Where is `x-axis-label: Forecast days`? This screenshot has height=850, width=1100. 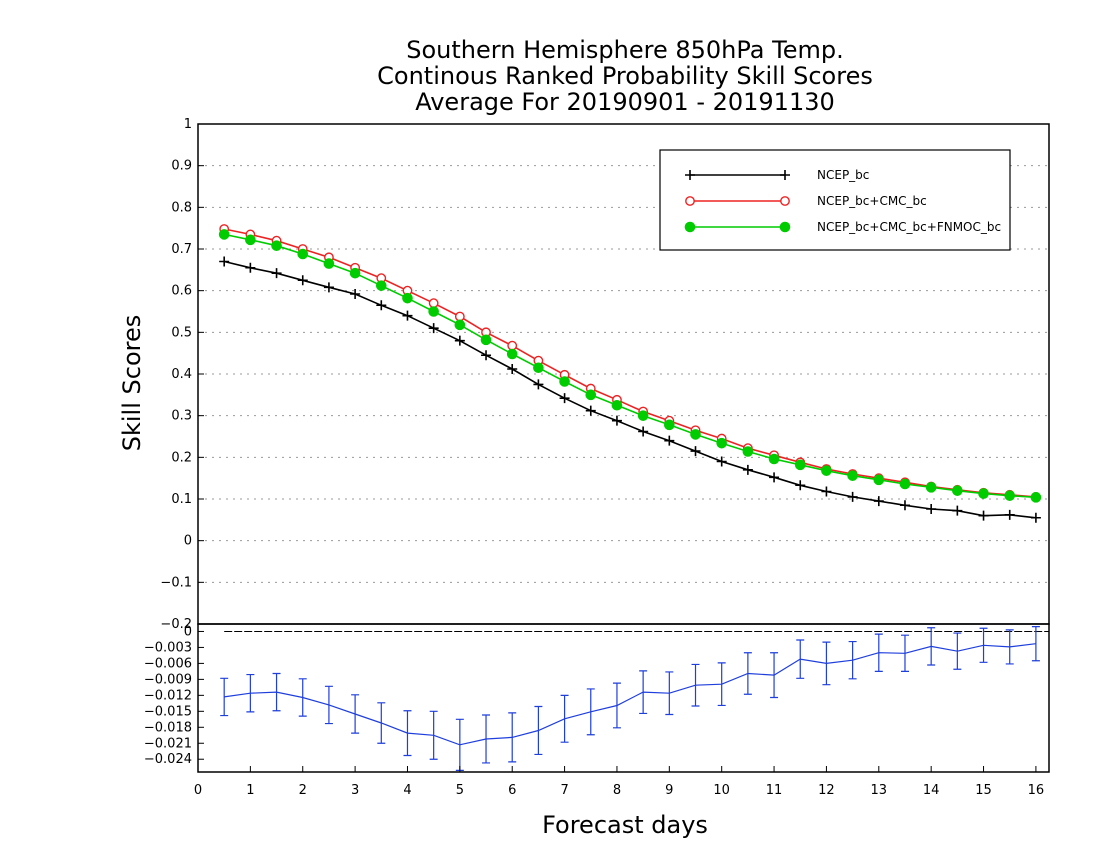
x-axis-label: Forecast days is located at coordinates (625, 825).